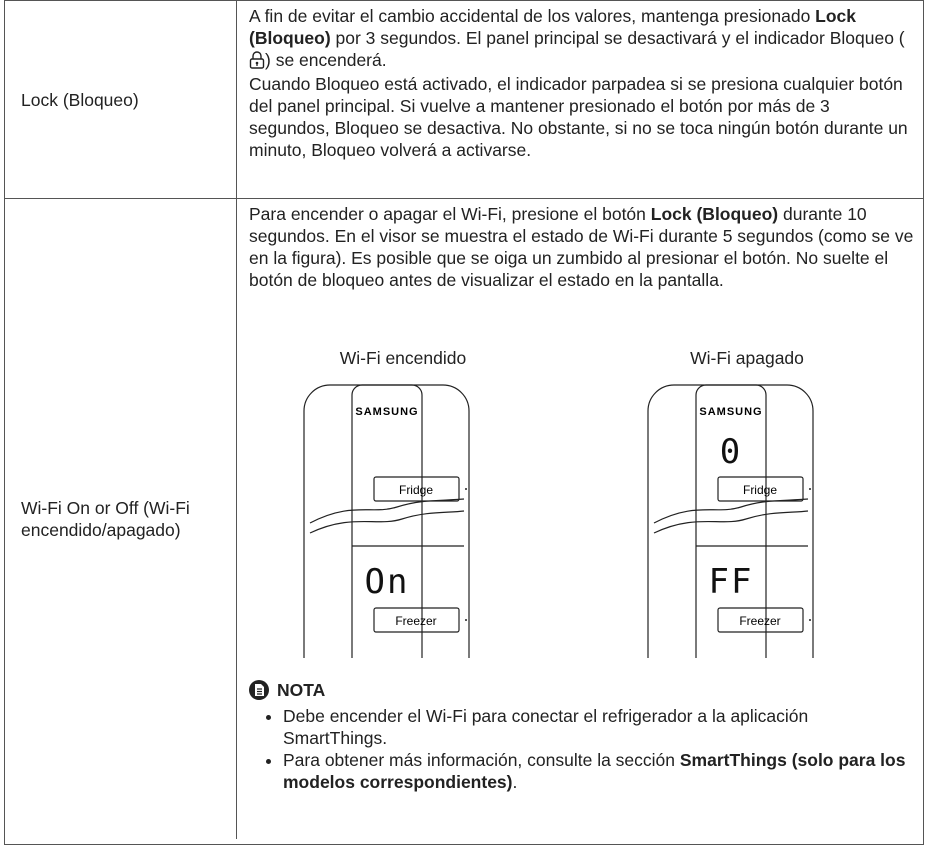 This screenshot has height=859, width=929. I want to click on display: On, so click(387, 582).